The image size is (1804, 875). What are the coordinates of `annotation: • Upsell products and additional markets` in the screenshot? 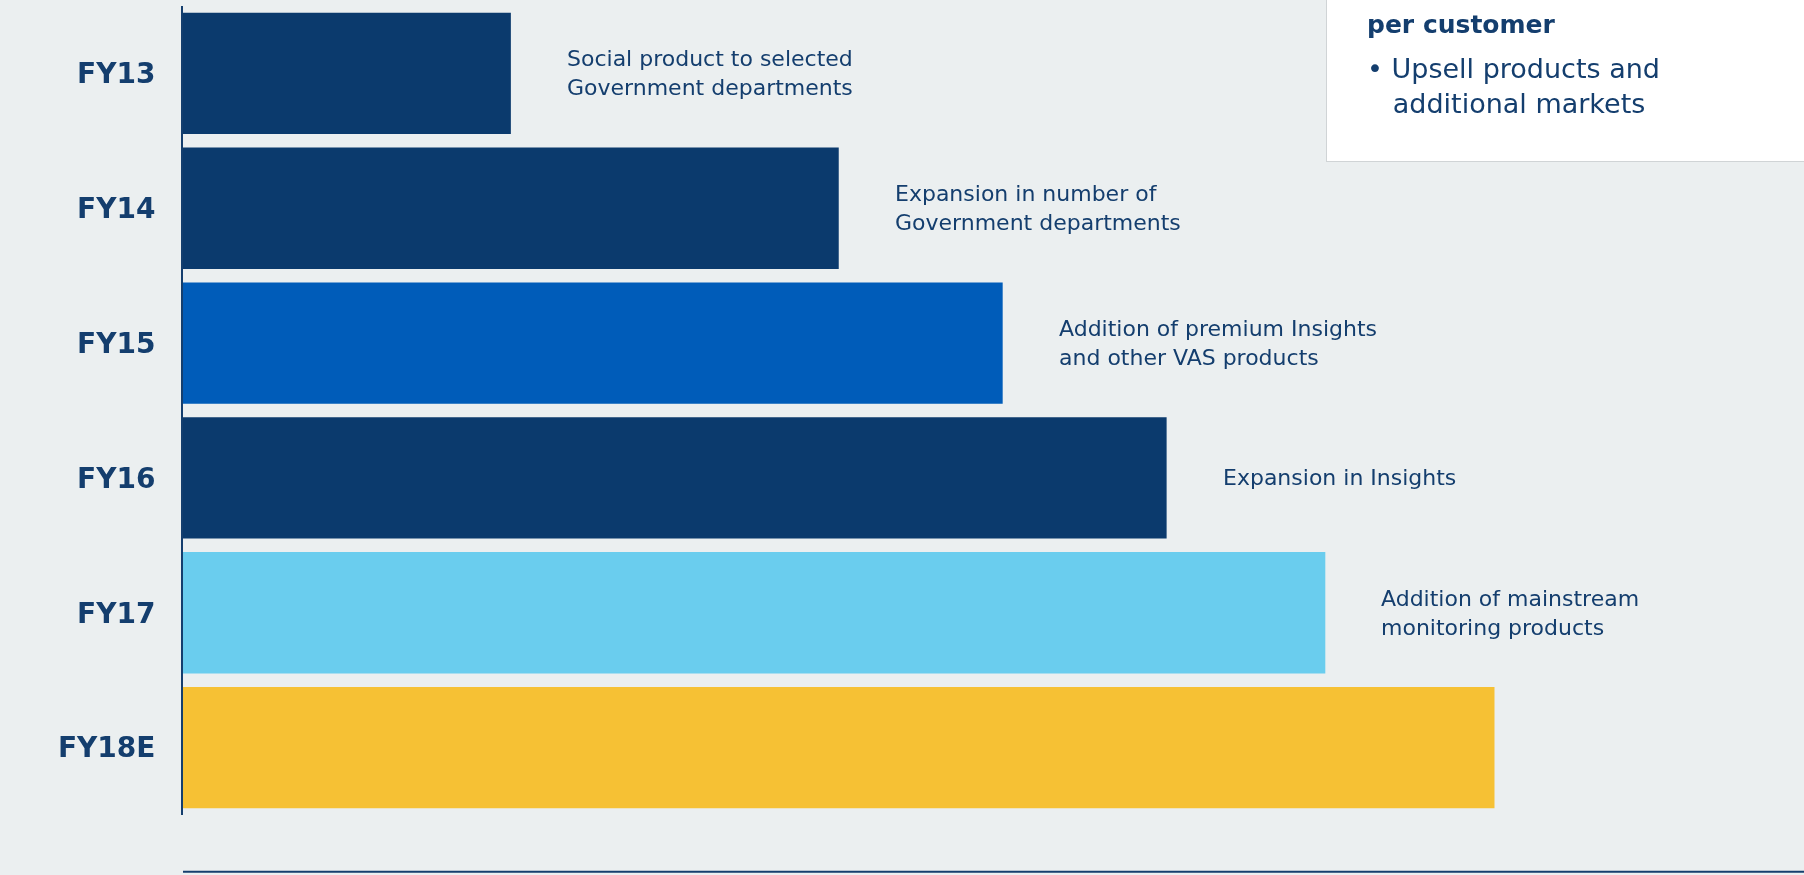 It's located at (1513, 87).